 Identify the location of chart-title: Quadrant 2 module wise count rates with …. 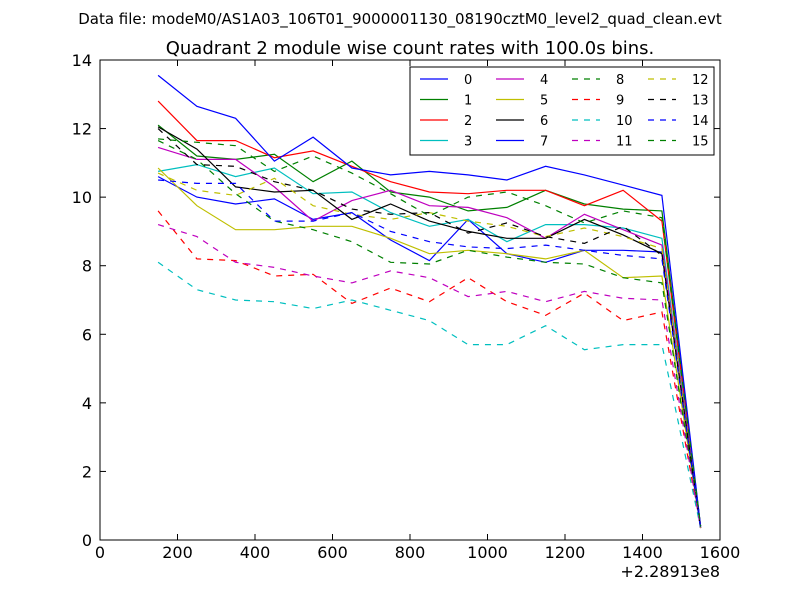
(410, 48).